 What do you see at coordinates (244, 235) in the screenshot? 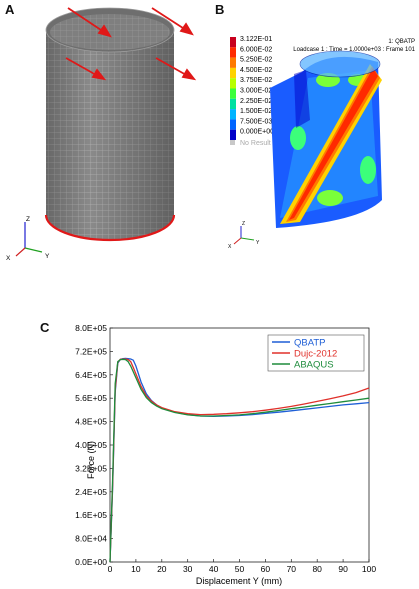
I see `axis-triad-b: Z Y X` at bounding box center [244, 235].